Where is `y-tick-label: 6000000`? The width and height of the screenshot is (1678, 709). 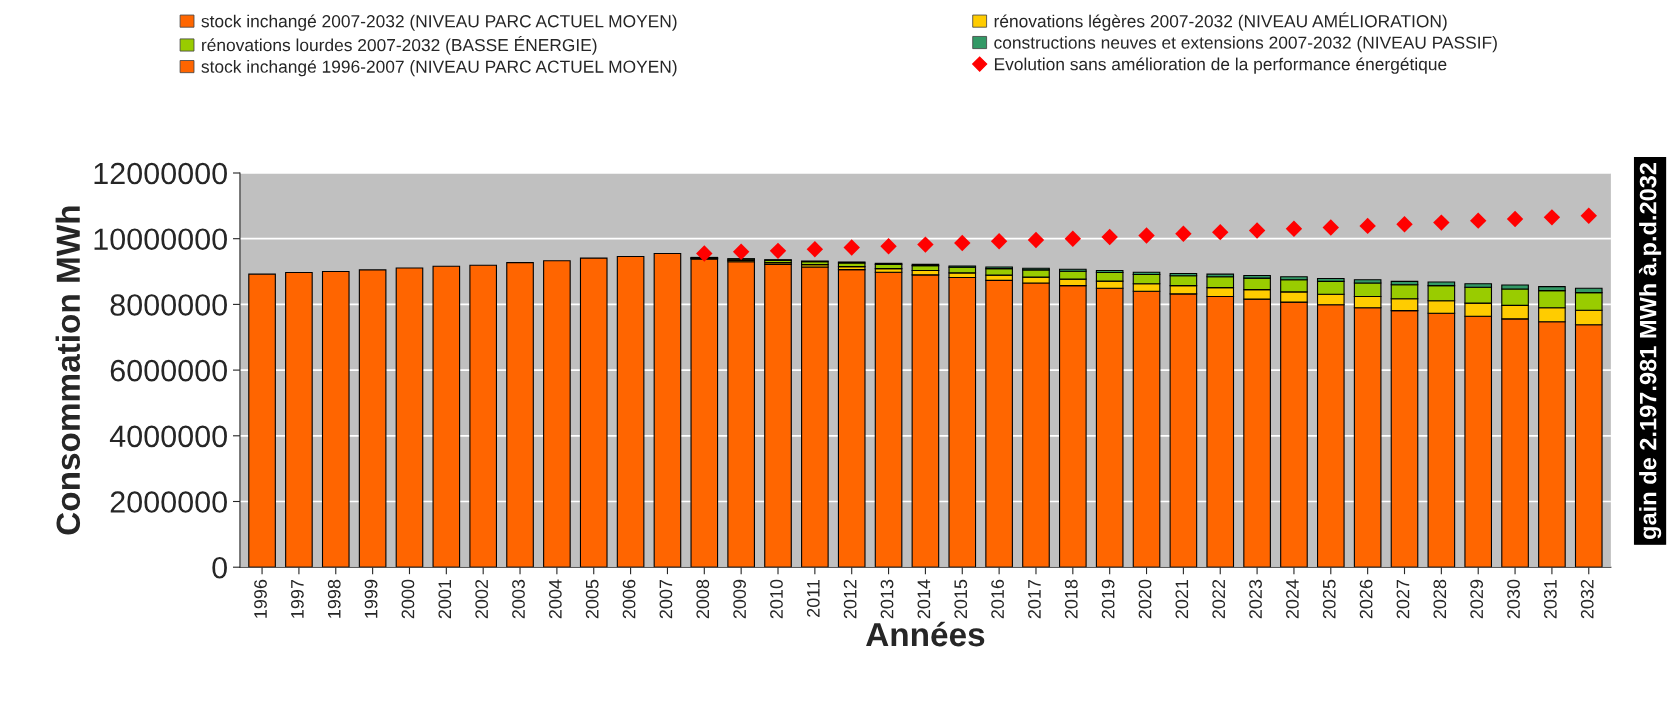
y-tick-label: 6000000 is located at coordinates (168, 370).